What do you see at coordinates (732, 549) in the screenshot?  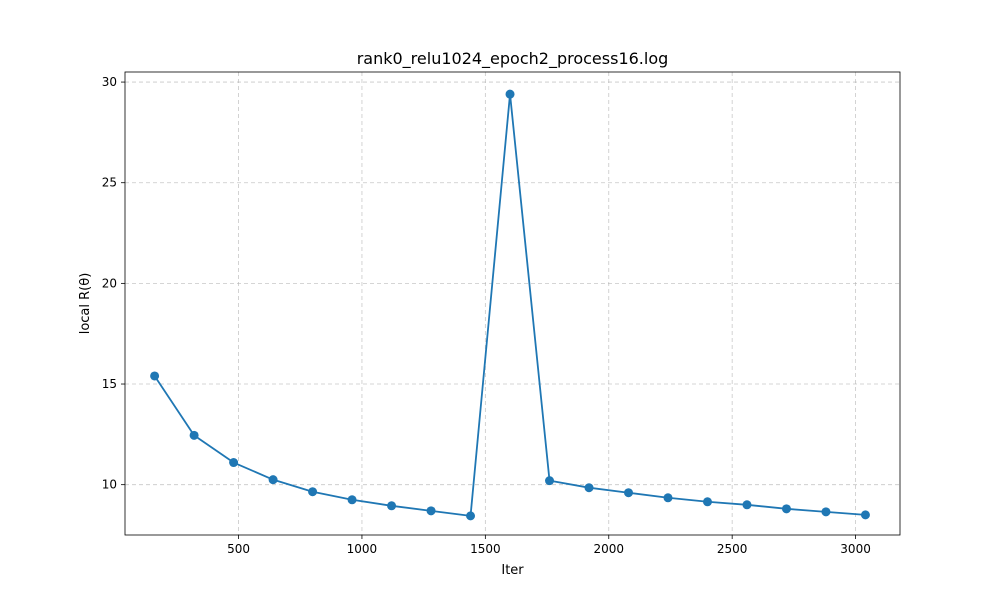 I see `x-tick-label: 2500` at bounding box center [732, 549].